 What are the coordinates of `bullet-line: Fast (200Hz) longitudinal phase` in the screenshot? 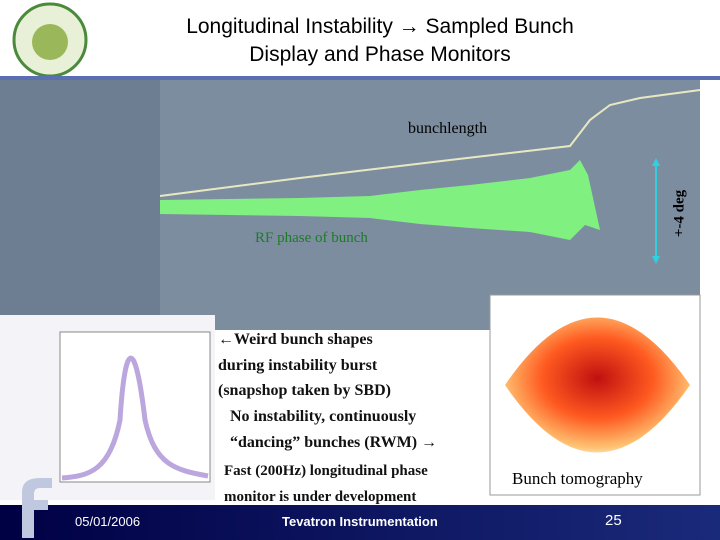 It's located at (326, 471).